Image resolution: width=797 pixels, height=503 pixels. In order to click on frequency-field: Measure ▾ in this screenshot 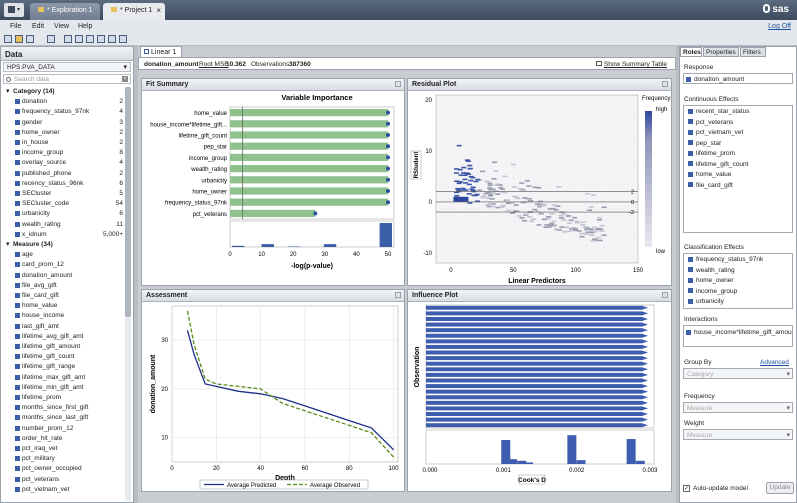, I will do `click(738, 407)`.